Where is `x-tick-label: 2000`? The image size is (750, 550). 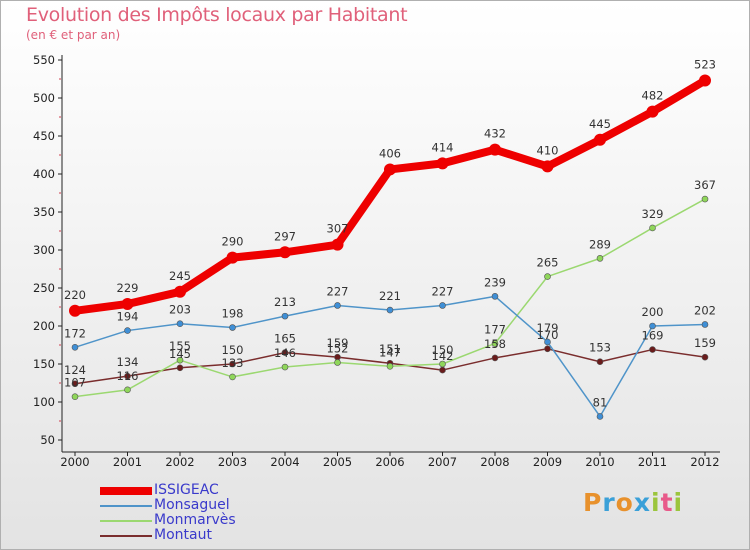 x-tick-label: 2000 is located at coordinates (74, 462).